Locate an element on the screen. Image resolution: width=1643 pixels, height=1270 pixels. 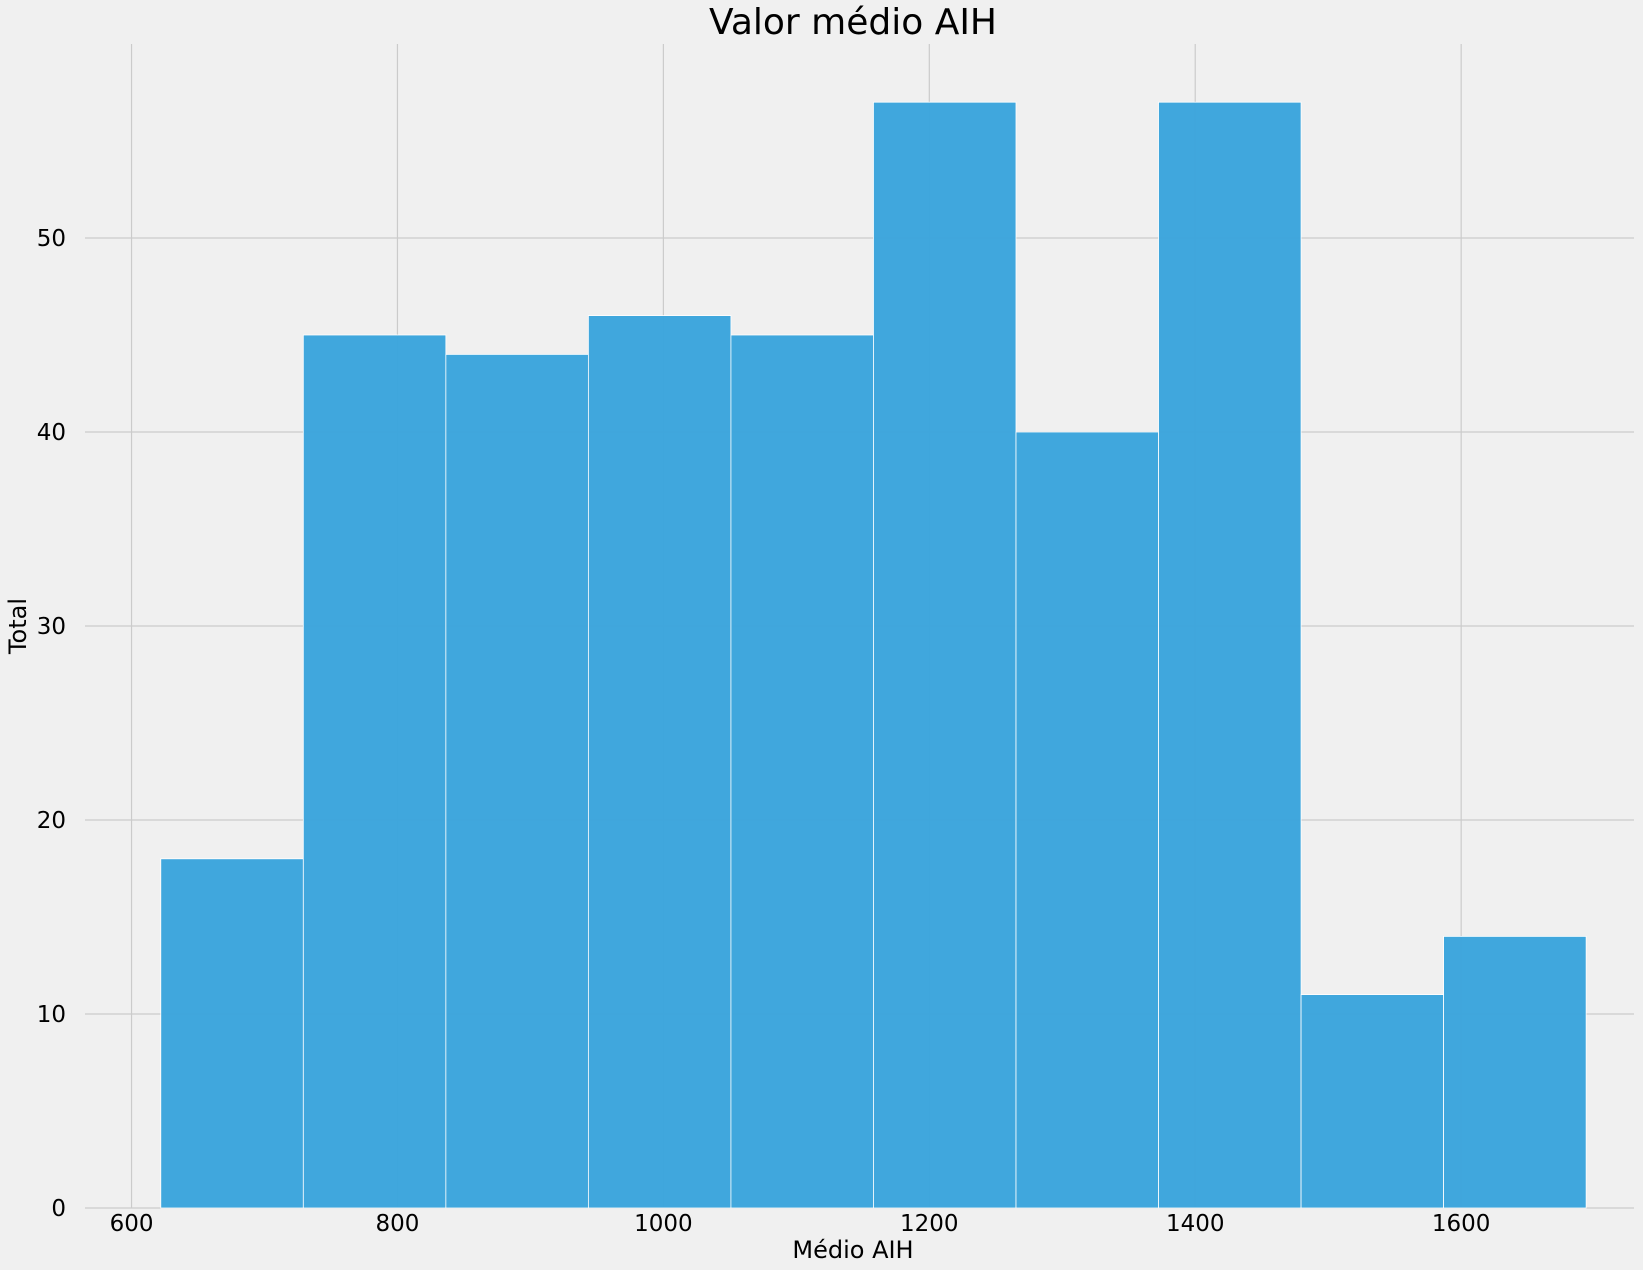
y-axis-label: Total is located at coordinates (18, 626).